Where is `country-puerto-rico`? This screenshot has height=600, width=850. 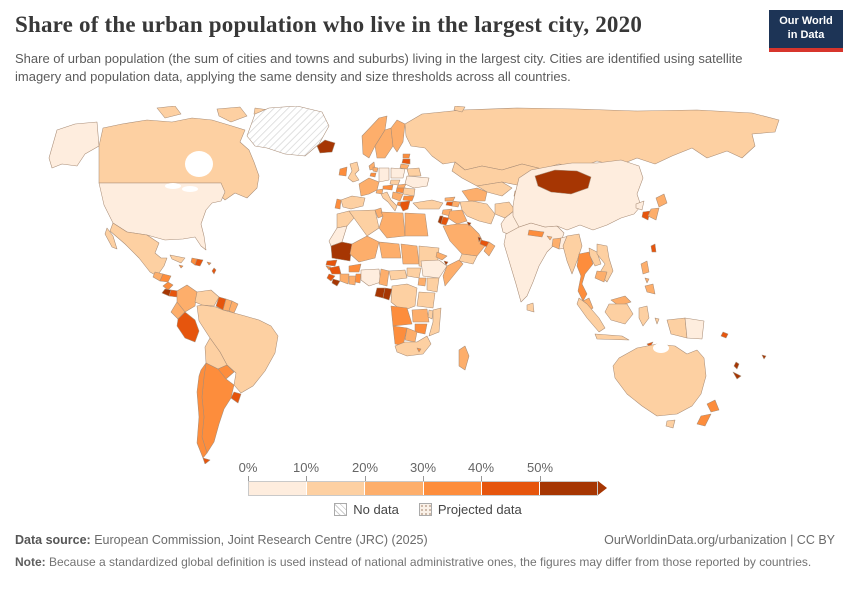
country-puerto-rico is located at coordinates (209, 263).